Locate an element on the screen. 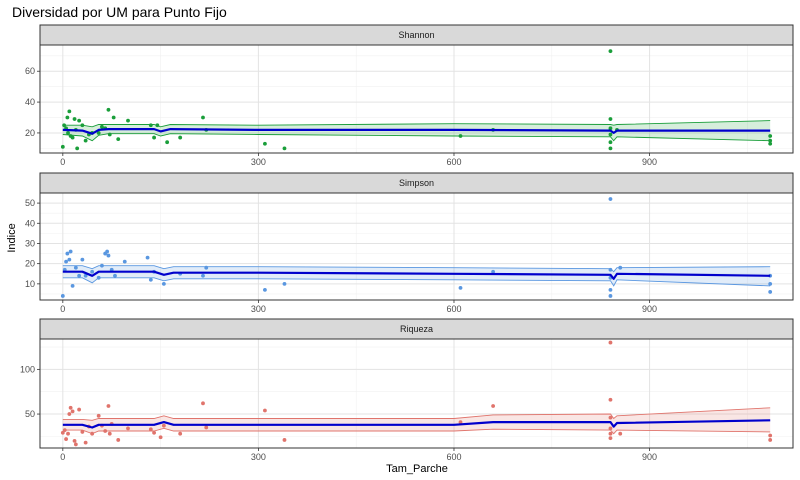 Image resolution: width=800 pixels, height=480 pixels. x-tick-label-shannon: 0 is located at coordinates (62, 162).